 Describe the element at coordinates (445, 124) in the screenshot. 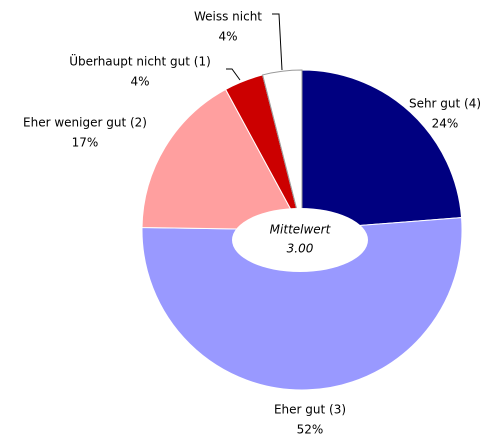

I see `value-label: 24%` at that location.